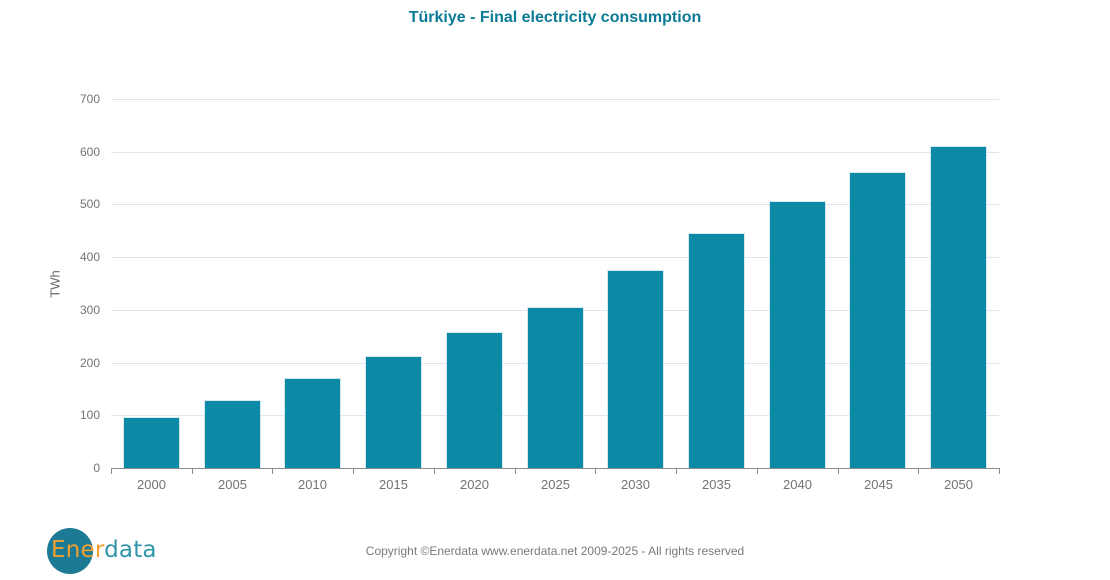 This screenshot has height=580, width=1110. Describe the element at coordinates (89, 152) in the screenshot. I see `y-axis-tick-label: 600` at that location.